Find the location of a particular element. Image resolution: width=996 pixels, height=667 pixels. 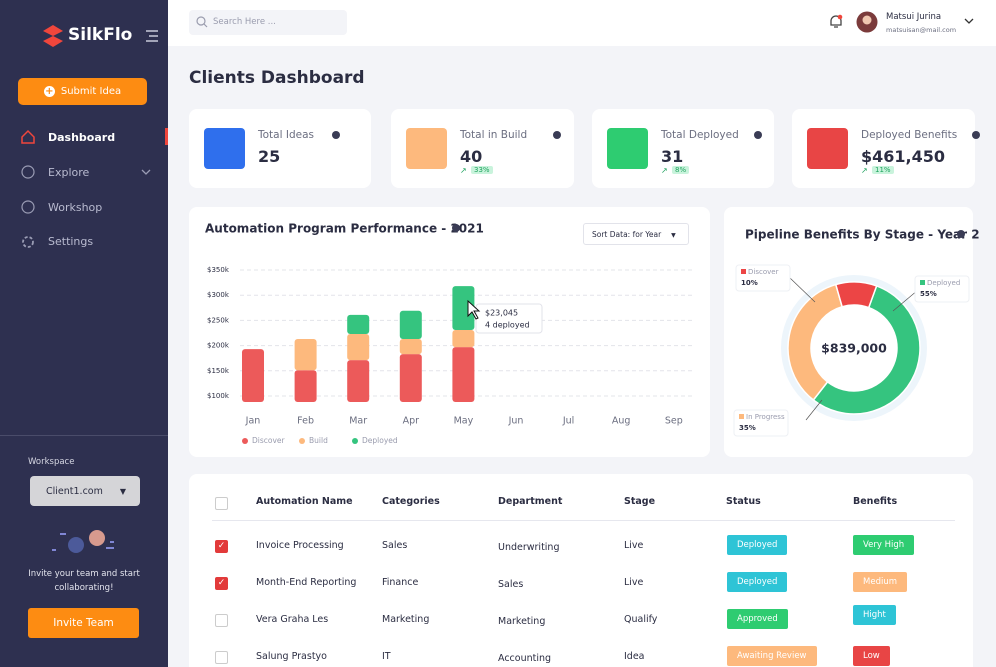

donut-center: $839,000 is located at coordinates (854, 348).